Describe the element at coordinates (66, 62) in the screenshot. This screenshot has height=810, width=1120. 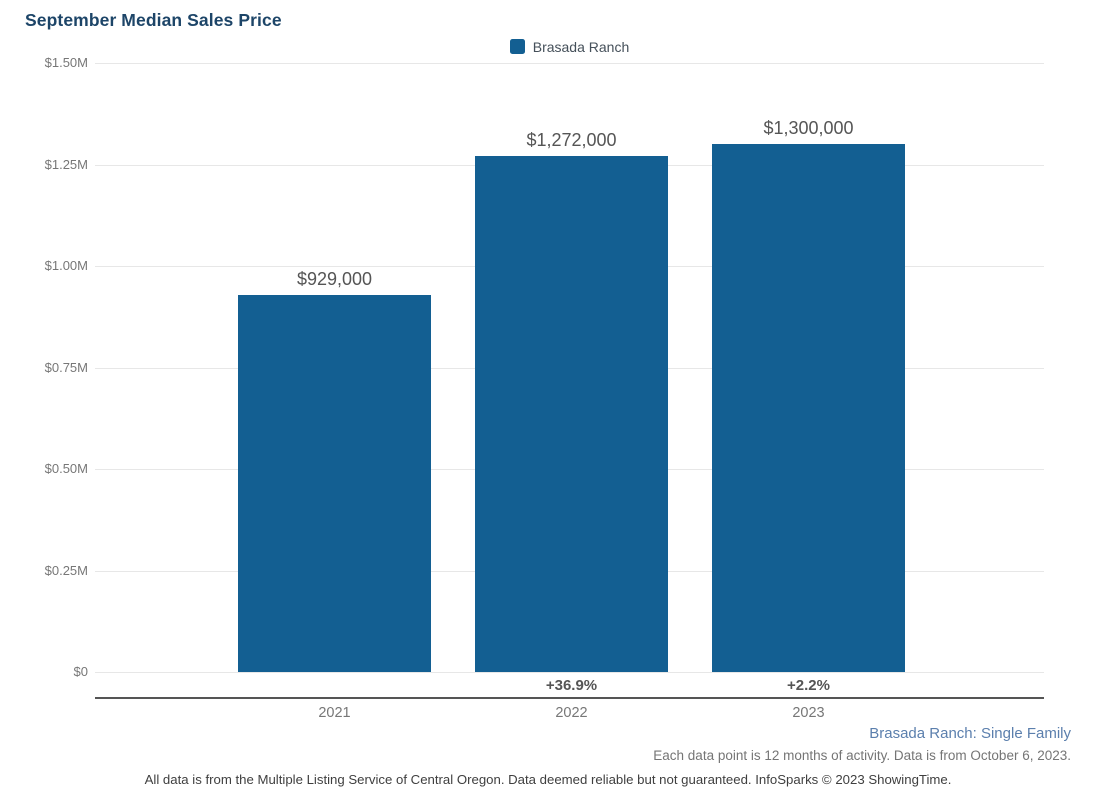
I see `y-tick-label: $1.50M` at that location.